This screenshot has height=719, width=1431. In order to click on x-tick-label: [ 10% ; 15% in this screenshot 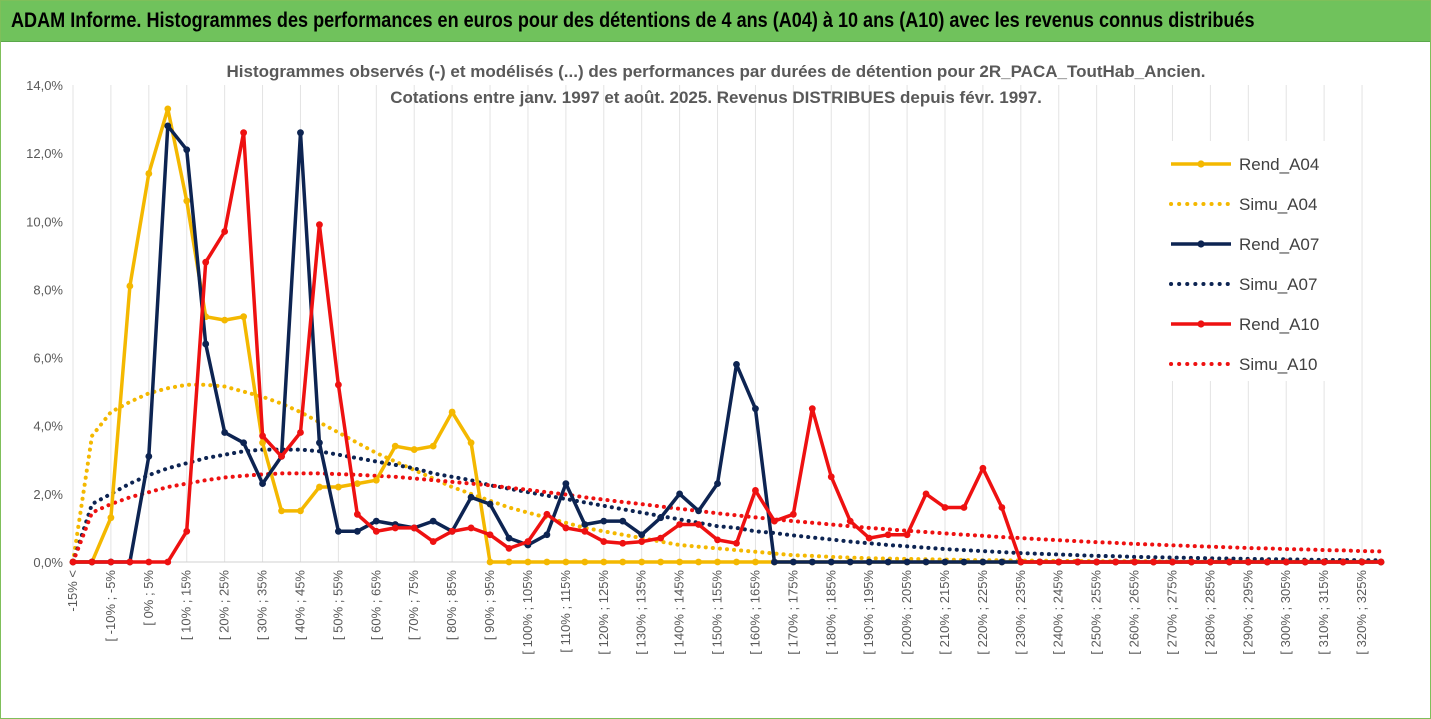, I will do `click(186, 605)`.